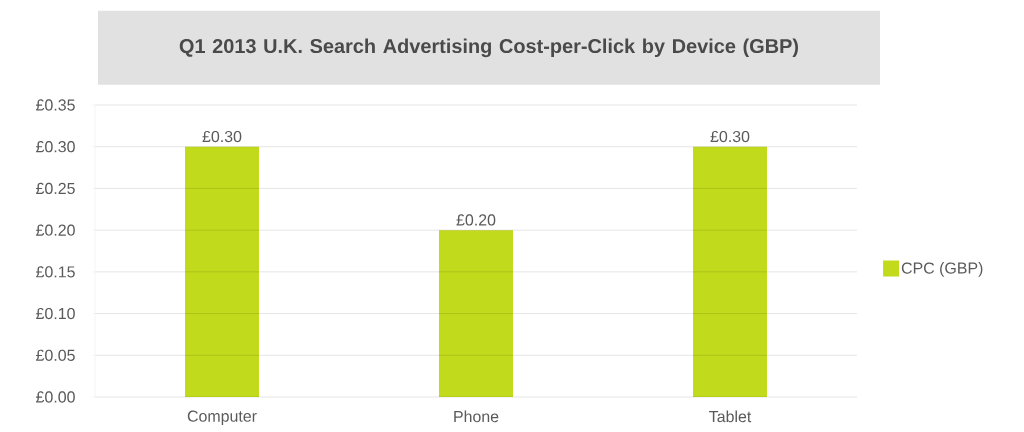 This screenshot has width=1024, height=432. I want to click on x-tick-label: Tablet, so click(730, 416).